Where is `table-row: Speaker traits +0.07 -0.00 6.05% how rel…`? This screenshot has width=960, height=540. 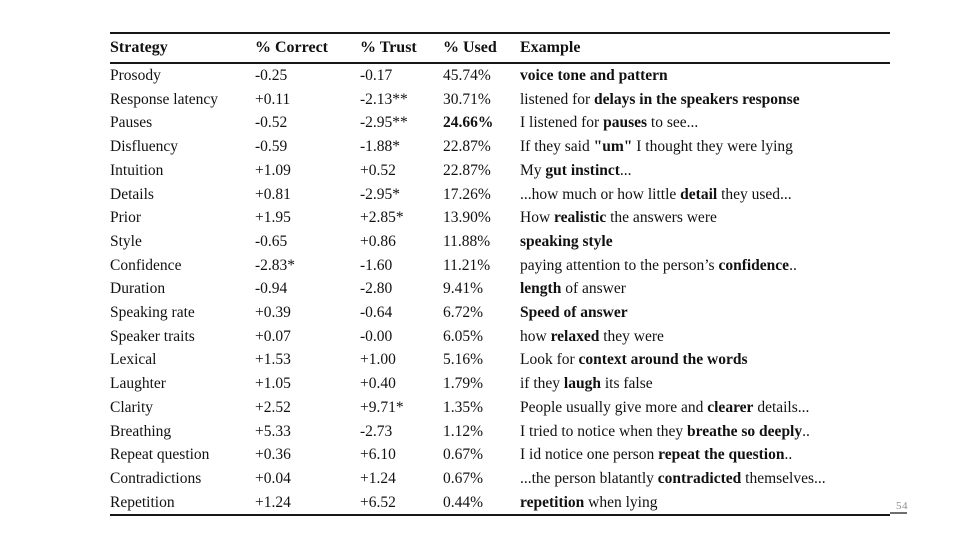
table-row: Speaker traits +0.07 -0.00 6.05% how rel… is located at coordinates (500, 337).